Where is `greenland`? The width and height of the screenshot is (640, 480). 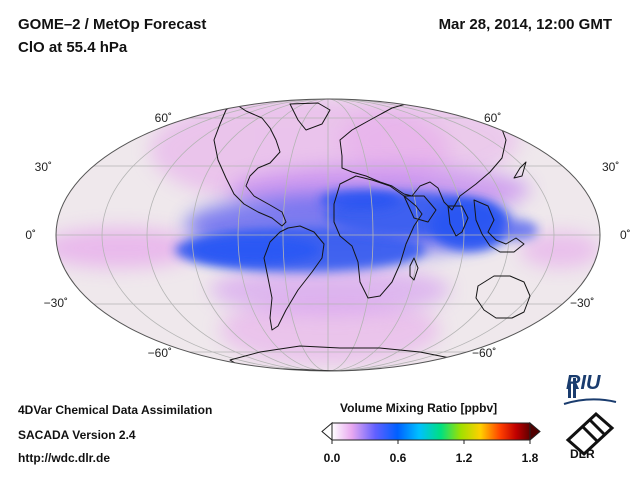
greenland is located at coordinates (310, 116).